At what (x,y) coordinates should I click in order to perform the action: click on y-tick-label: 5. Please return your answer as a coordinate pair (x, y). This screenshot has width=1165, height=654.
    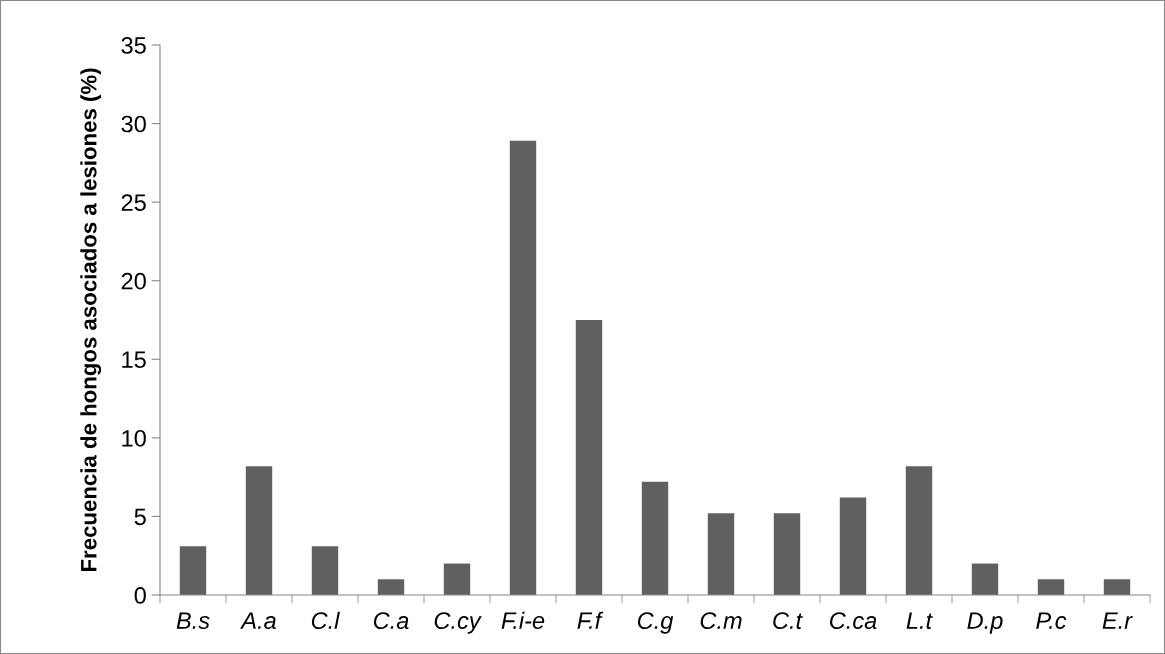
    Looking at the image, I should click on (140, 517).